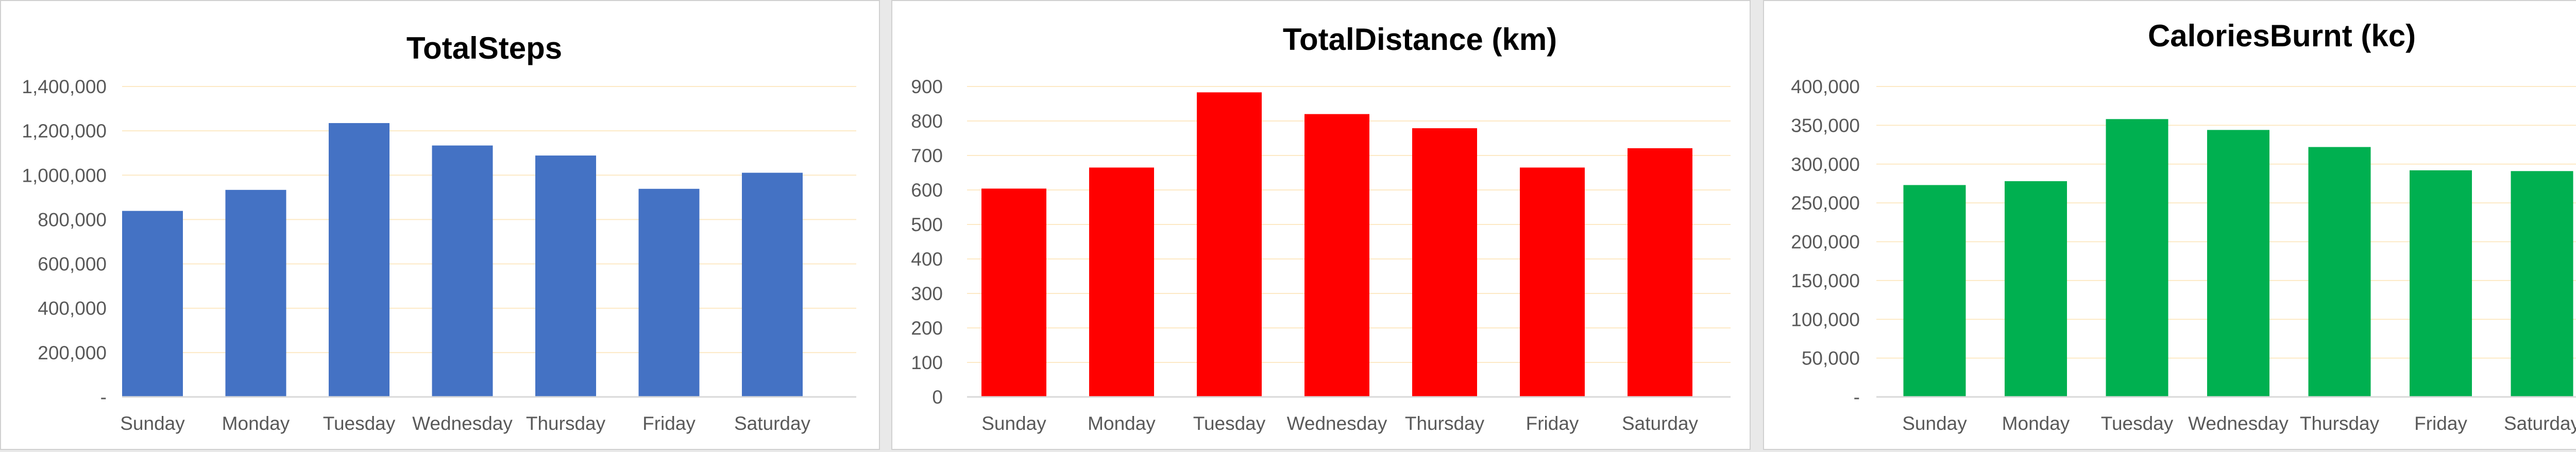 Image resolution: width=2576 pixels, height=452 pixels. What do you see at coordinates (927, 260) in the screenshot?
I see `y-tick-label: 400` at bounding box center [927, 260].